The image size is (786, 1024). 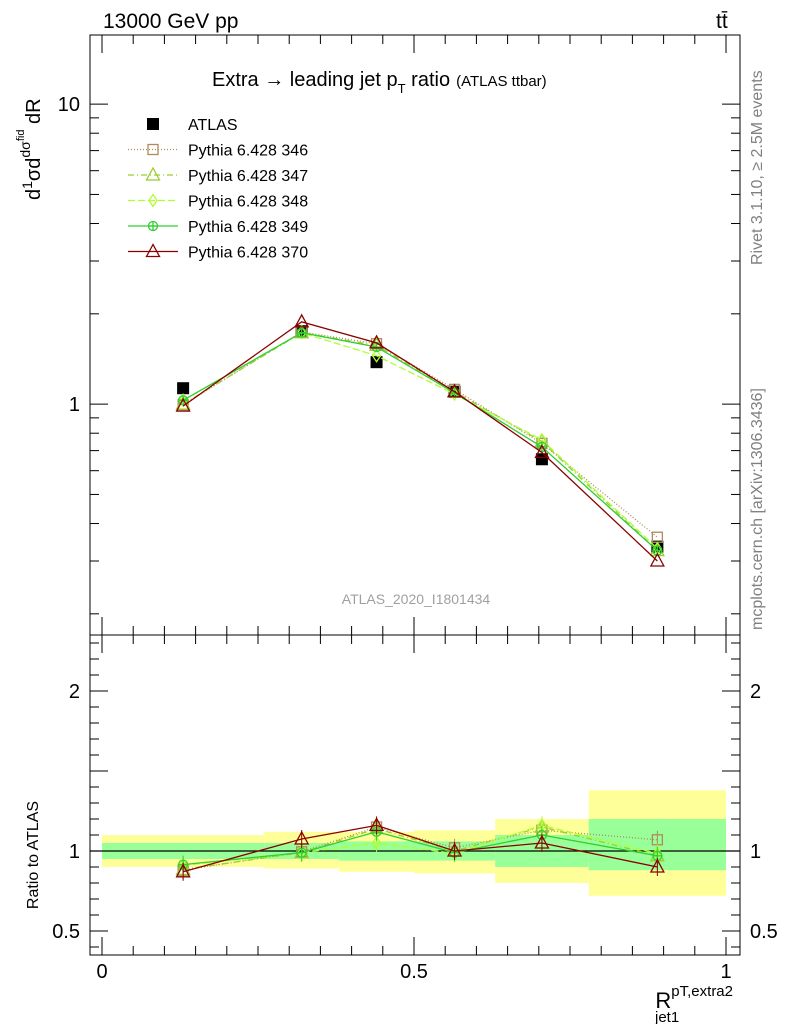 What do you see at coordinates (414, 972) in the screenshot?
I see `x-tick-label-1: 0.5` at bounding box center [414, 972].